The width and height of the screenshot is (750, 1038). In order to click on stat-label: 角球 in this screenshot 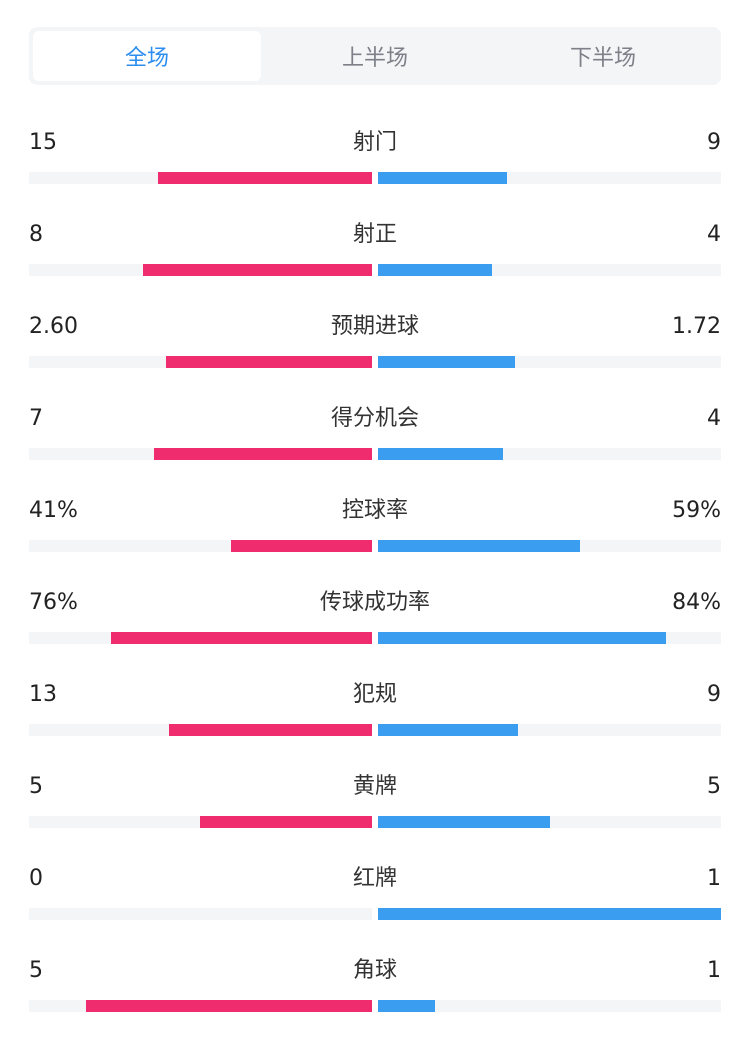, I will do `click(374, 970)`.